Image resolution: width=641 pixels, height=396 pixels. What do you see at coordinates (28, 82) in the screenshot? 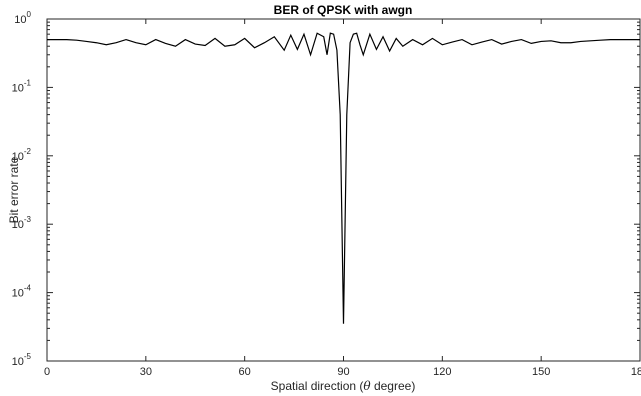
I see `y-tick-label-exp: -1` at bounding box center [28, 82].